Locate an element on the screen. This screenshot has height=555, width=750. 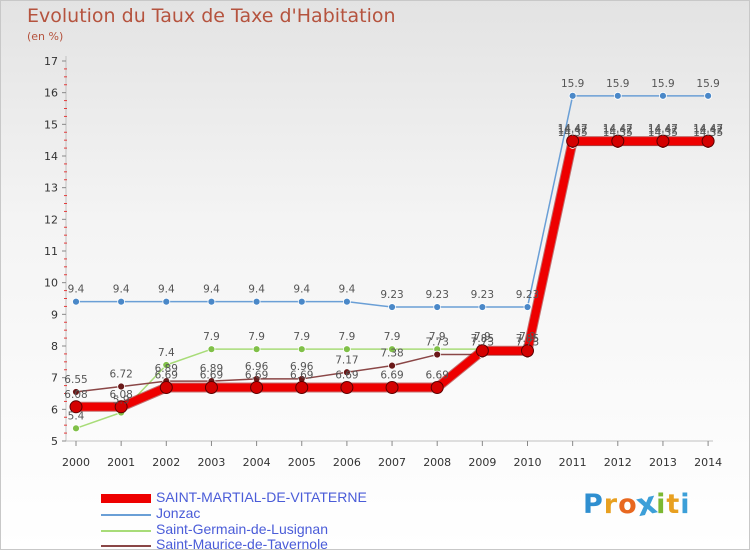
y-tick-label: 8 is located at coordinates (54, 346).